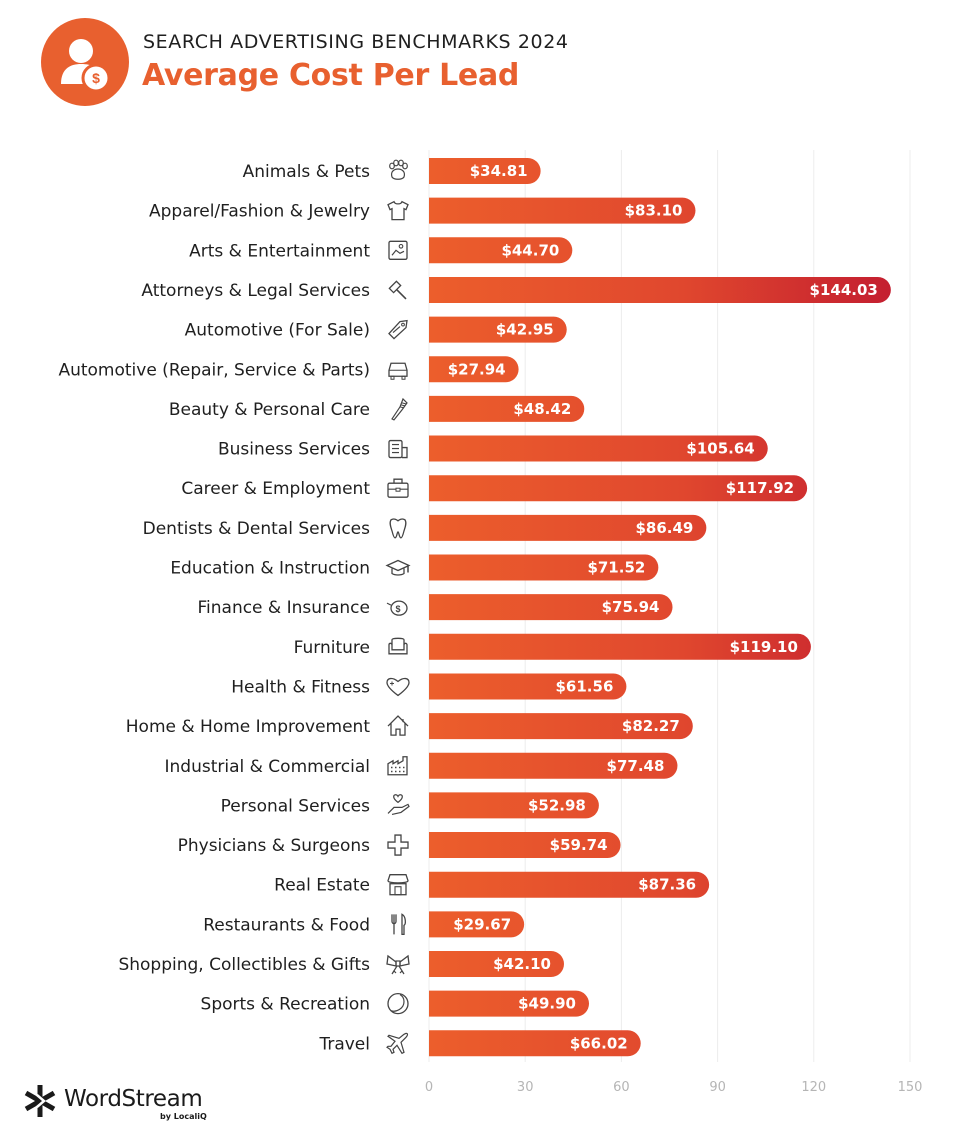 Image resolution: width=977 pixels, height=1128 pixels. Describe the element at coordinates (270, 569) in the screenshot. I see `category-label: Education & Instruction` at that location.